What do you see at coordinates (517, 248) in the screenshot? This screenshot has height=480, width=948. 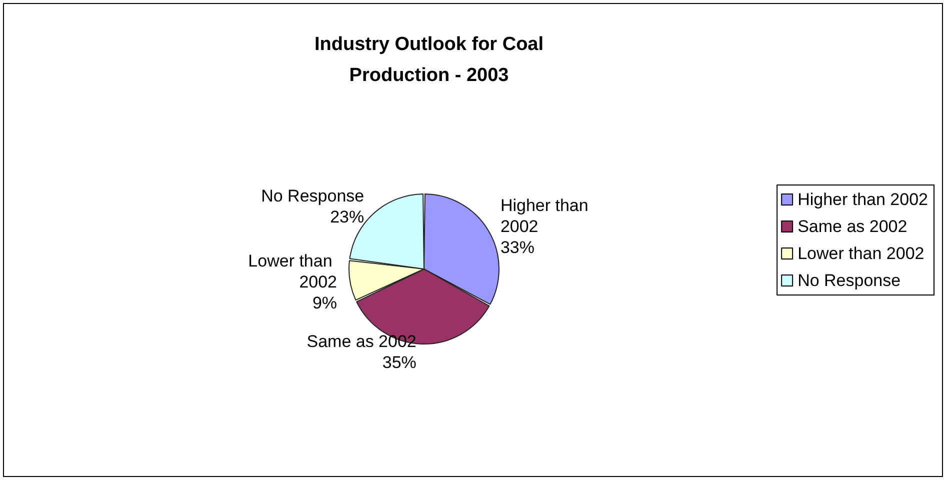 I see `data-label: 33%` at bounding box center [517, 248].